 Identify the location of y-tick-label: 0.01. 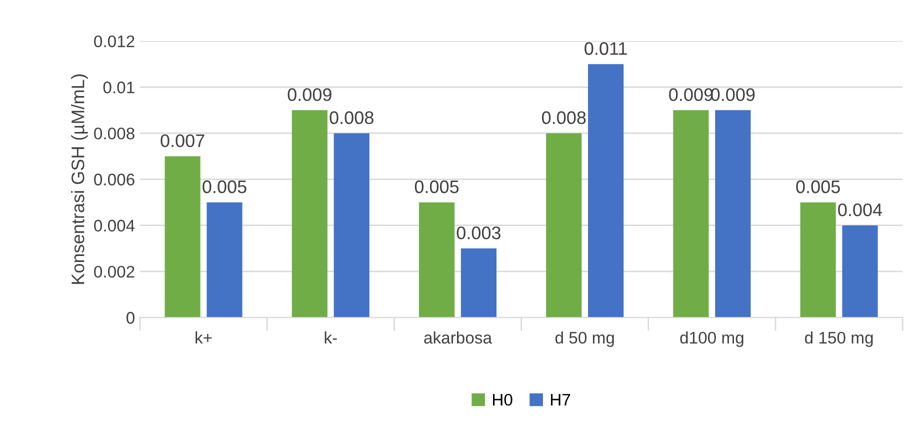
(118, 88).